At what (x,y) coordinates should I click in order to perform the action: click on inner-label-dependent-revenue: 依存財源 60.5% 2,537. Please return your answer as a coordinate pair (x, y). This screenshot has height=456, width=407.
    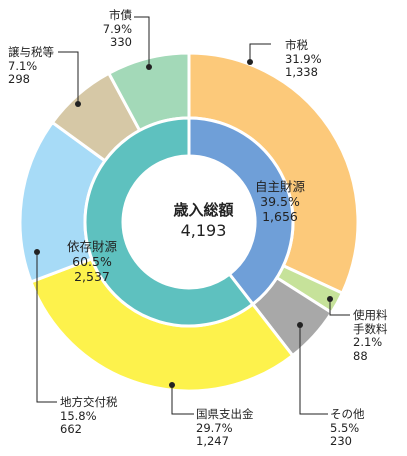
    Looking at the image, I should click on (92, 261).